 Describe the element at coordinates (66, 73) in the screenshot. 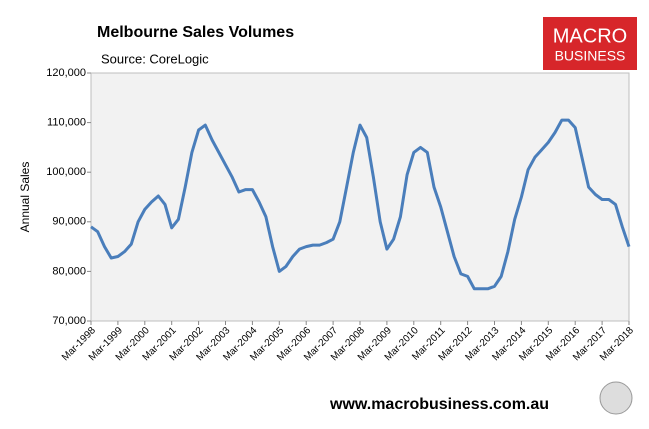

I see `y-tick-label: 120,000` at that location.